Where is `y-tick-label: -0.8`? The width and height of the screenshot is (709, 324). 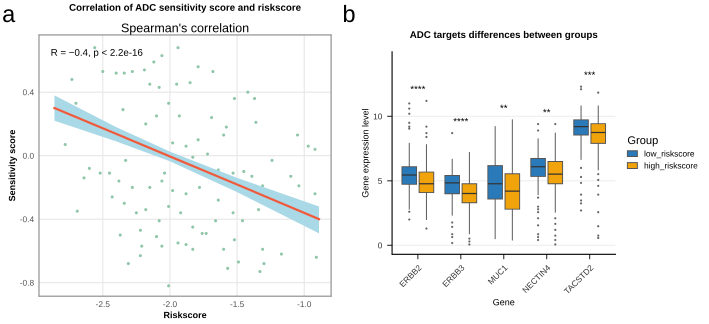
y-tick-label: -0.8 is located at coordinates (27, 283).